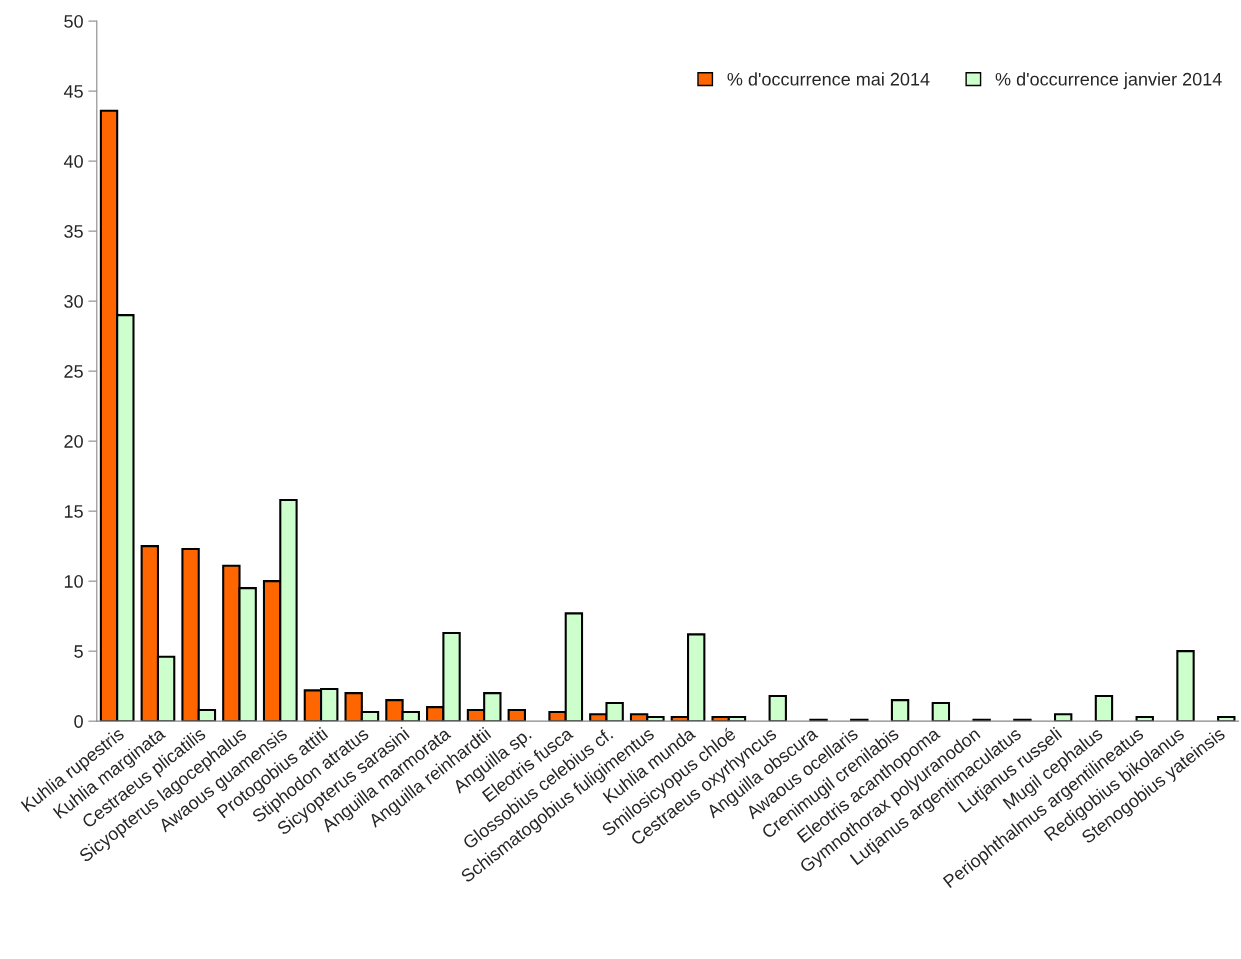 The width and height of the screenshot is (1241, 959). What do you see at coordinates (73, 441) in the screenshot?
I see `y-tick-label: 20` at bounding box center [73, 441].